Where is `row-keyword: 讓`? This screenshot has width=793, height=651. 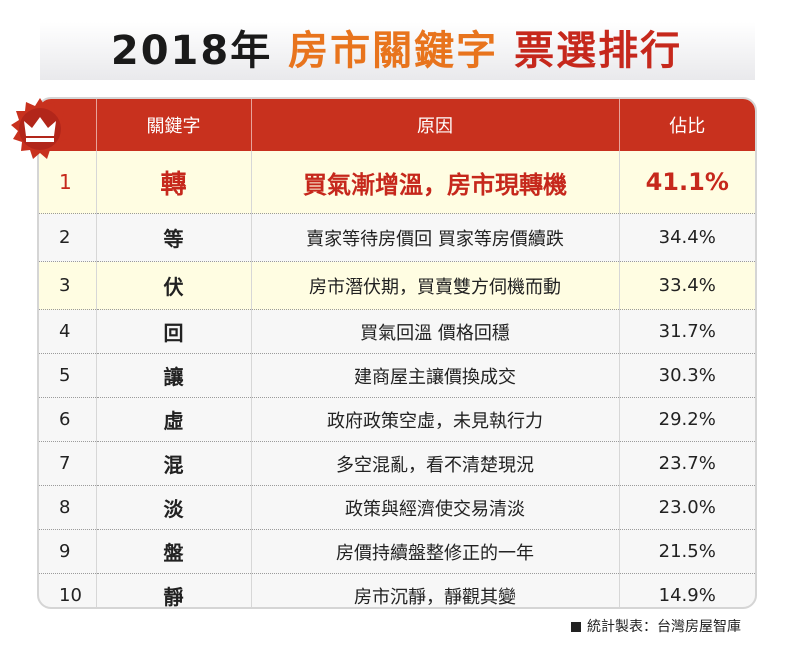 row-keyword: 讓 is located at coordinates (174, 375).